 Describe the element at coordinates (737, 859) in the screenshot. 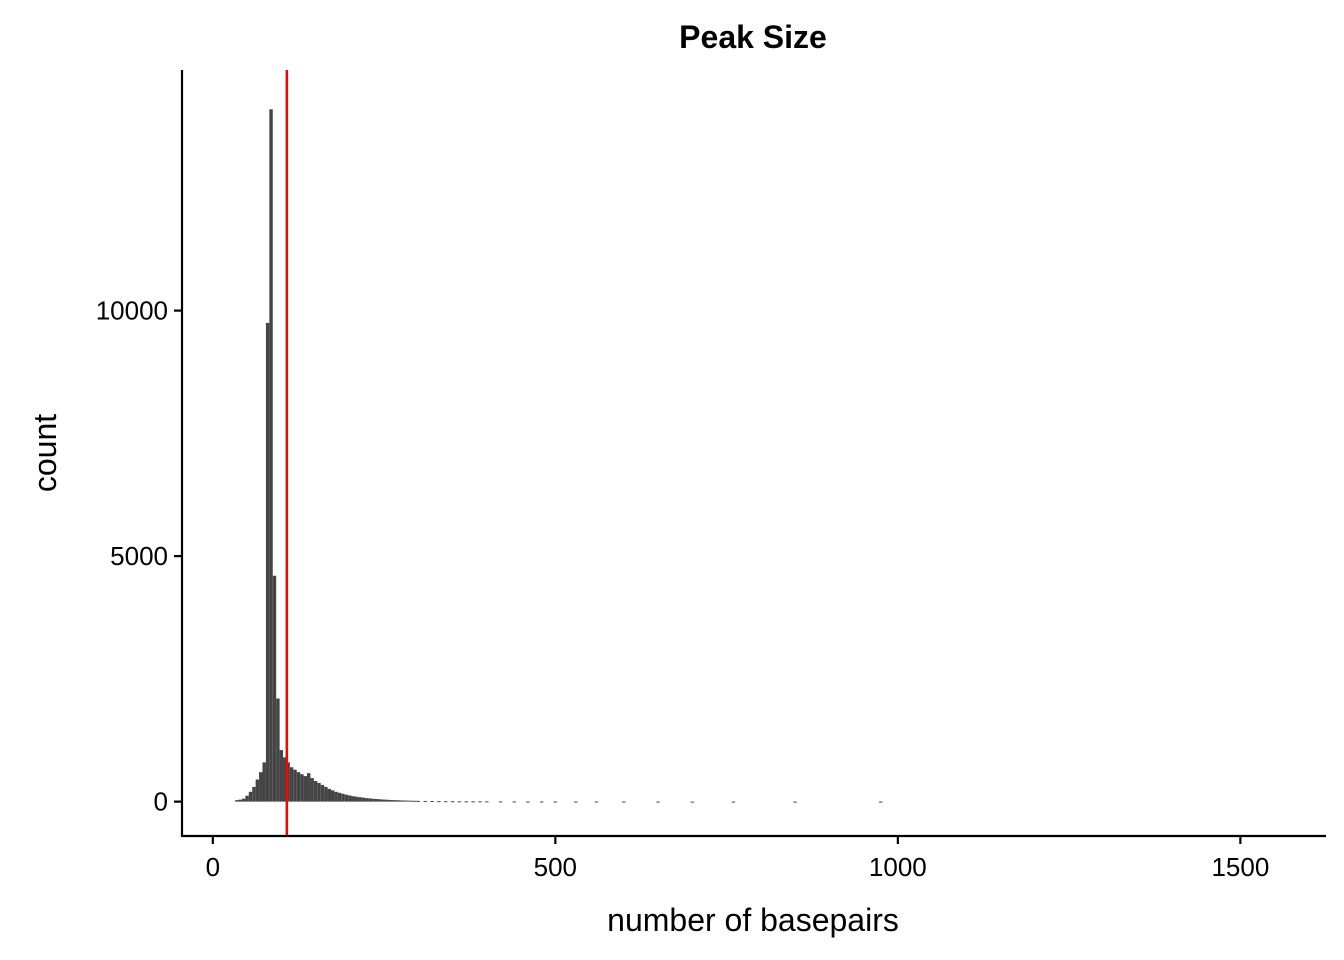

I see `x-axis-ticks: 0 500 1000 1500` at that location.